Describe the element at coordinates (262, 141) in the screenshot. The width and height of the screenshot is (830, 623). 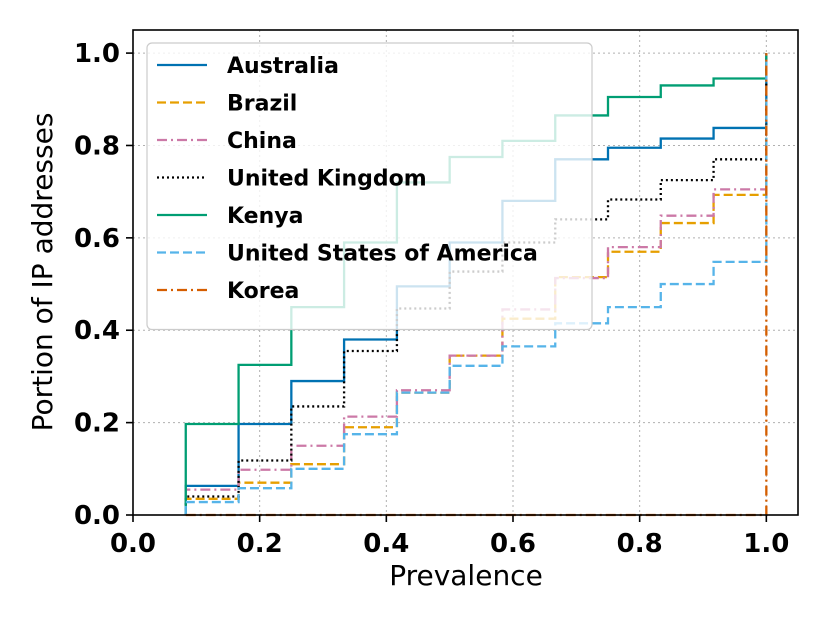
I see `legend-label-china: China` at that location.